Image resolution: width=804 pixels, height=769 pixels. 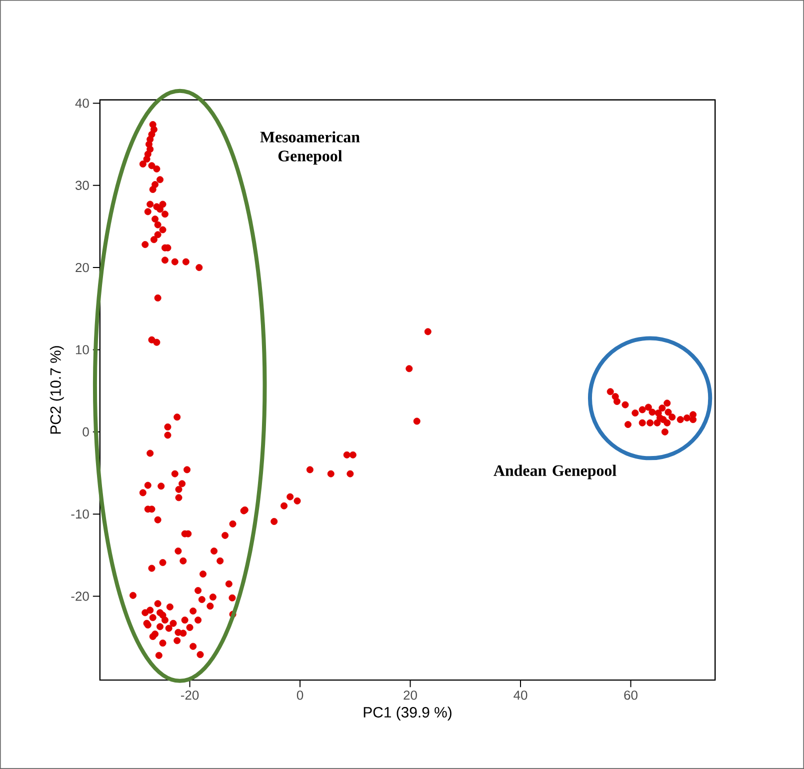 I want to click on annotation: Andean Genepool, so click(x=555, y=472).